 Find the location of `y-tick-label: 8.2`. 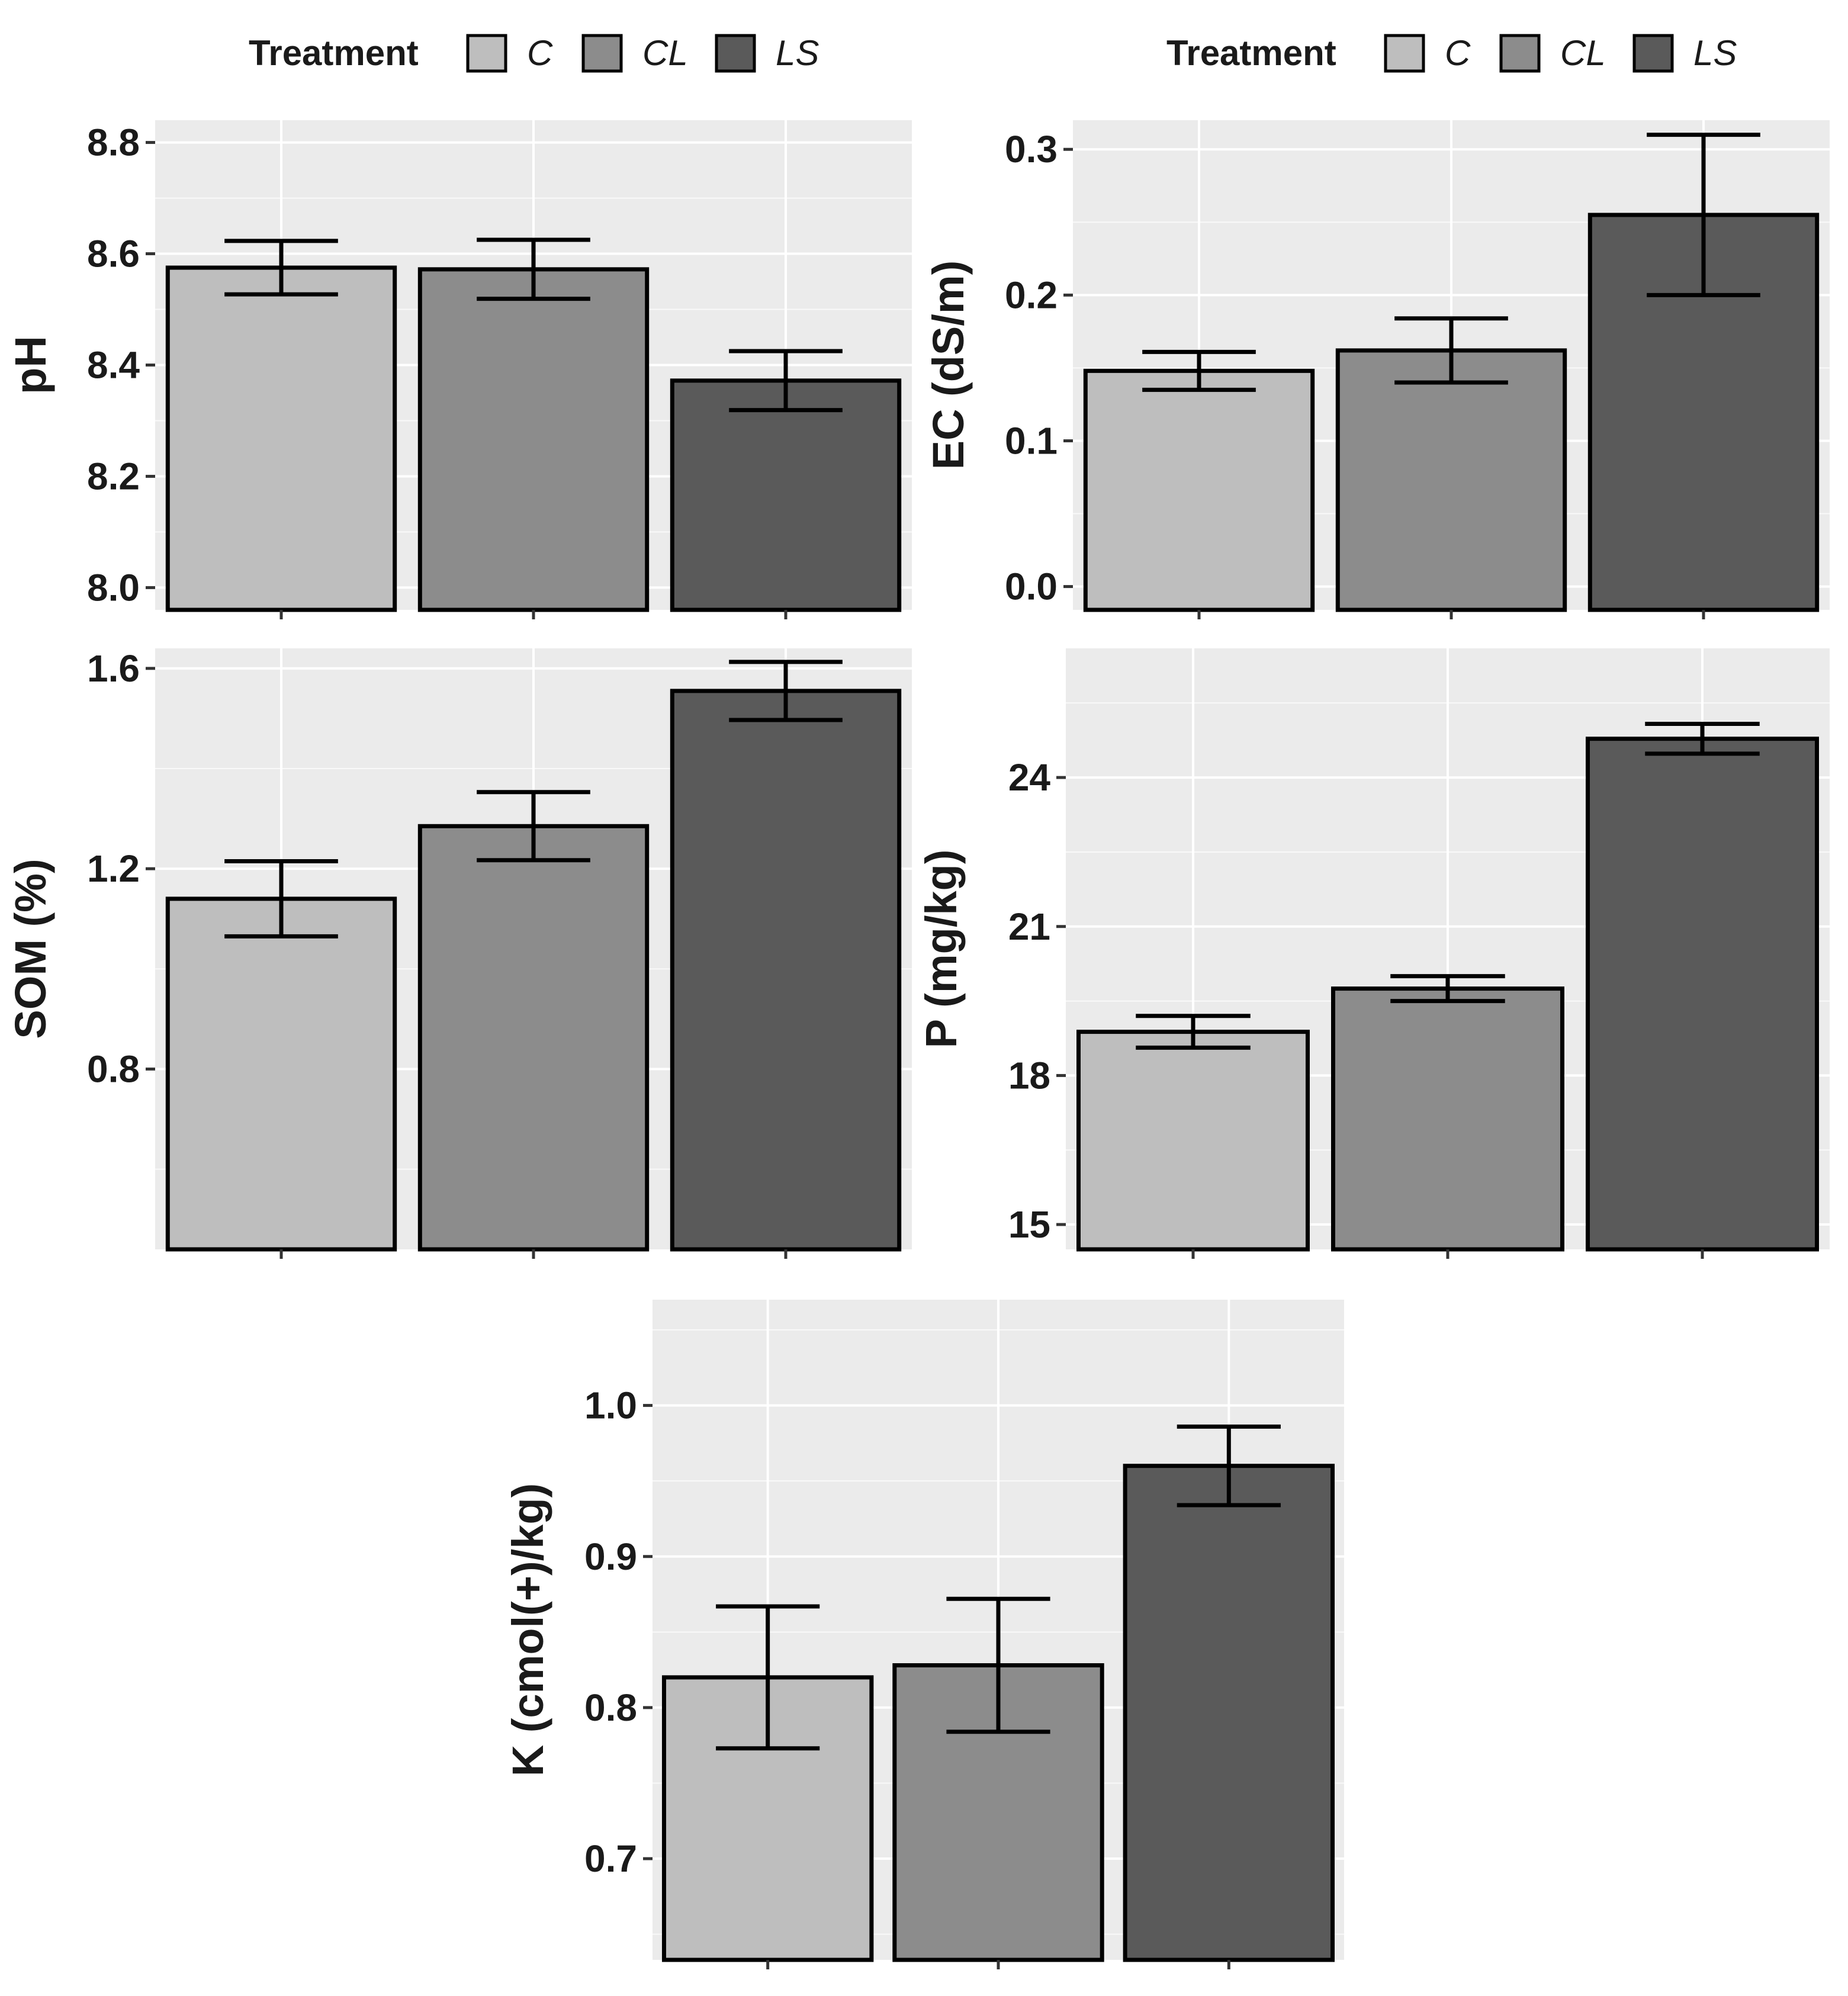

y-tick-label: 8.2 is located at coordinates (113, 476).